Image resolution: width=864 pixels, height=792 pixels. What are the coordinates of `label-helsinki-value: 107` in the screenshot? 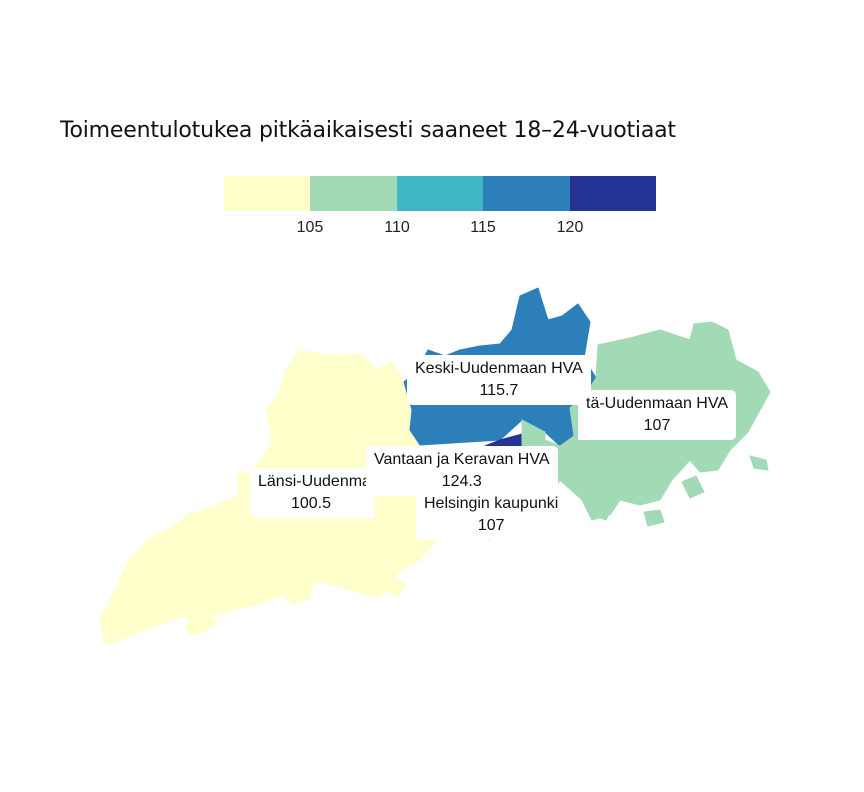 It's located at (491, 525).